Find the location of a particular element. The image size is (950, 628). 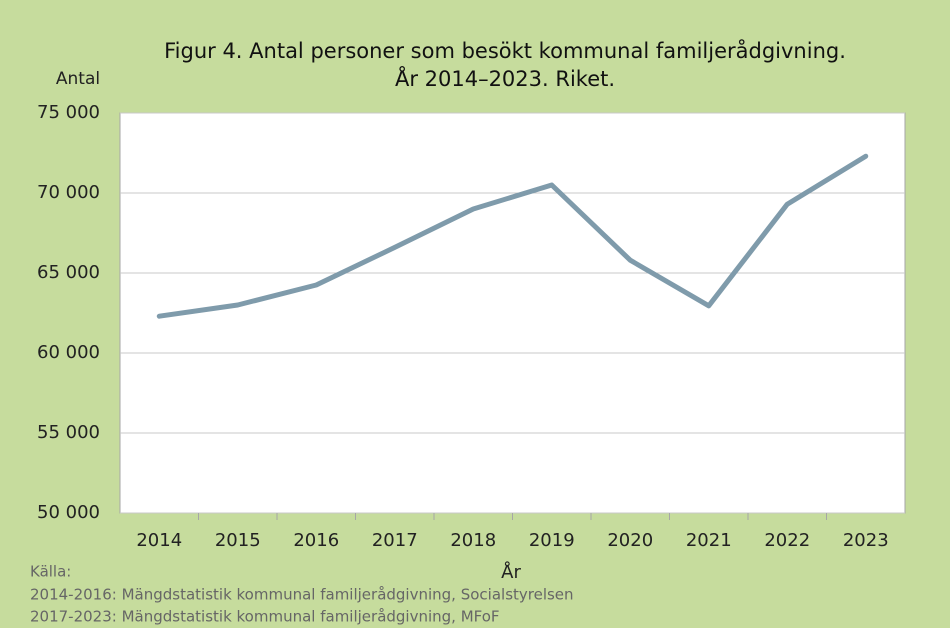

x-tick-label: 2014 is located at coordinates (159, 540).